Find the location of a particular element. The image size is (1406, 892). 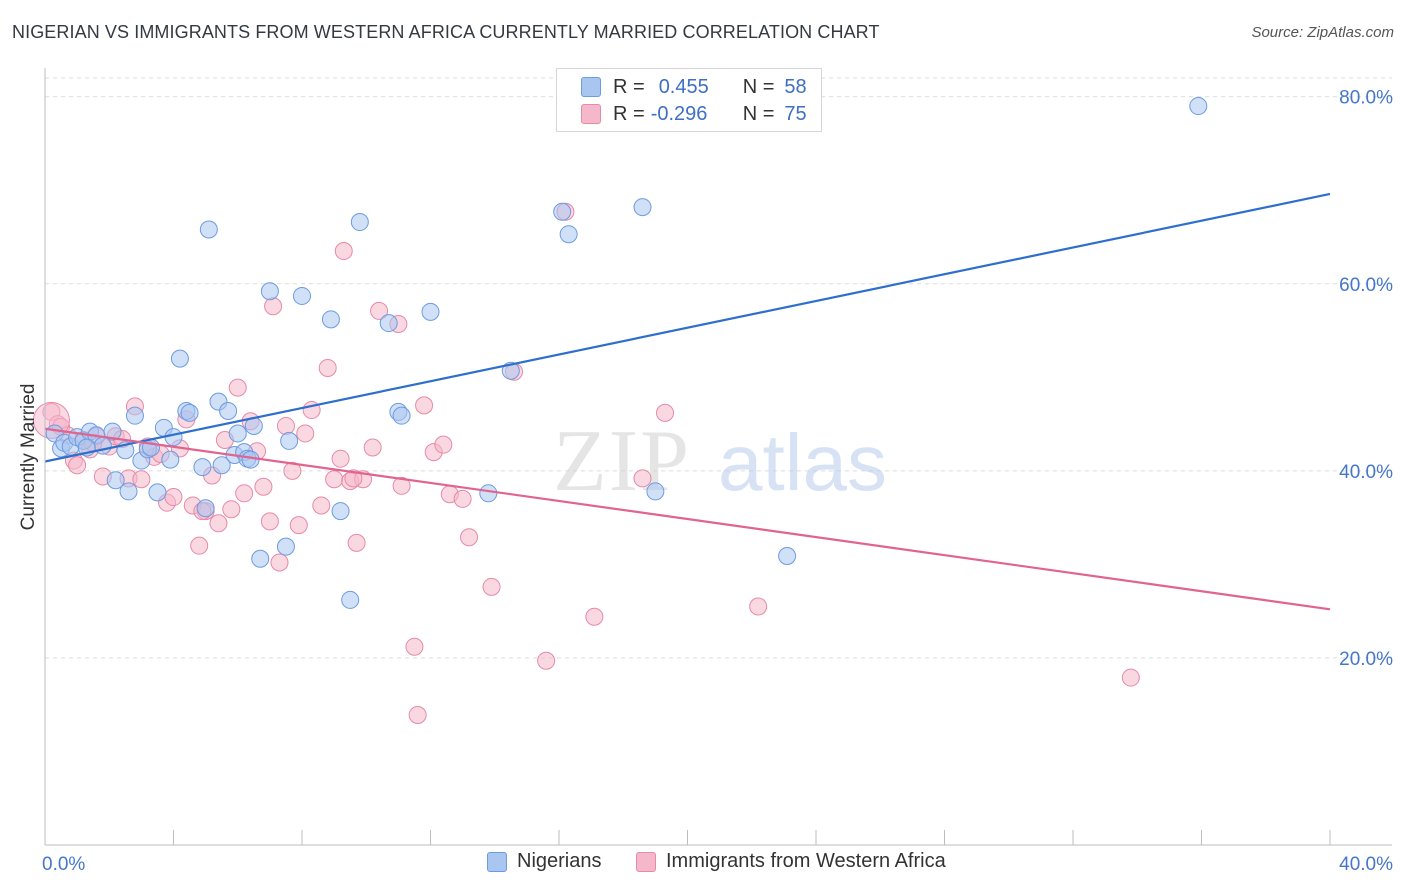

legend-item-nigerians: Nigerians is located at coordinates (544, 861).